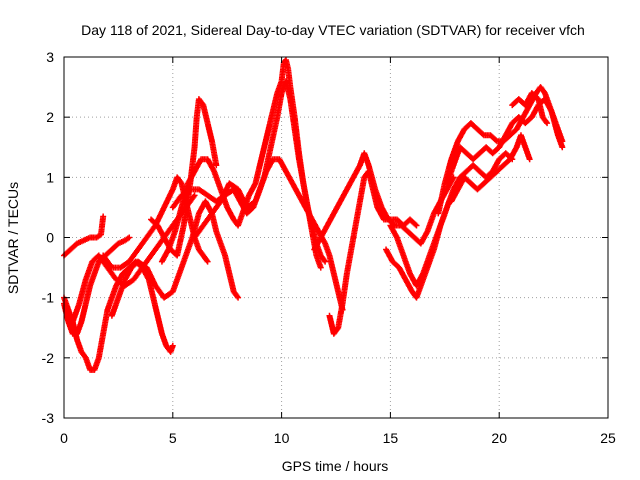  Describe the element at coordinates (50, 177) in the screenshot. I see `y-tick-label: 1` at that location.